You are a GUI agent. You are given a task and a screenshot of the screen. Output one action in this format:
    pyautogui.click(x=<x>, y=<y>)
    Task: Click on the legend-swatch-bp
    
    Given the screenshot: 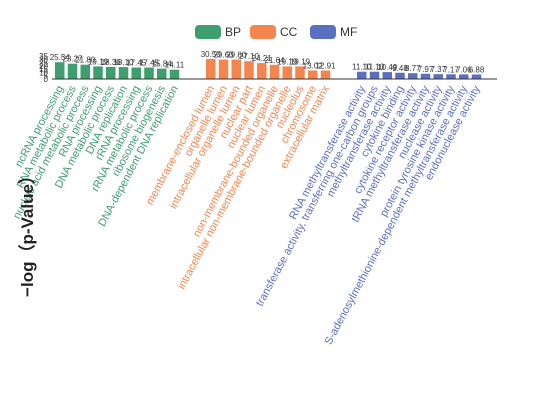 What is the action you would take?
    pyautogui.click(x=208, y=32)
    